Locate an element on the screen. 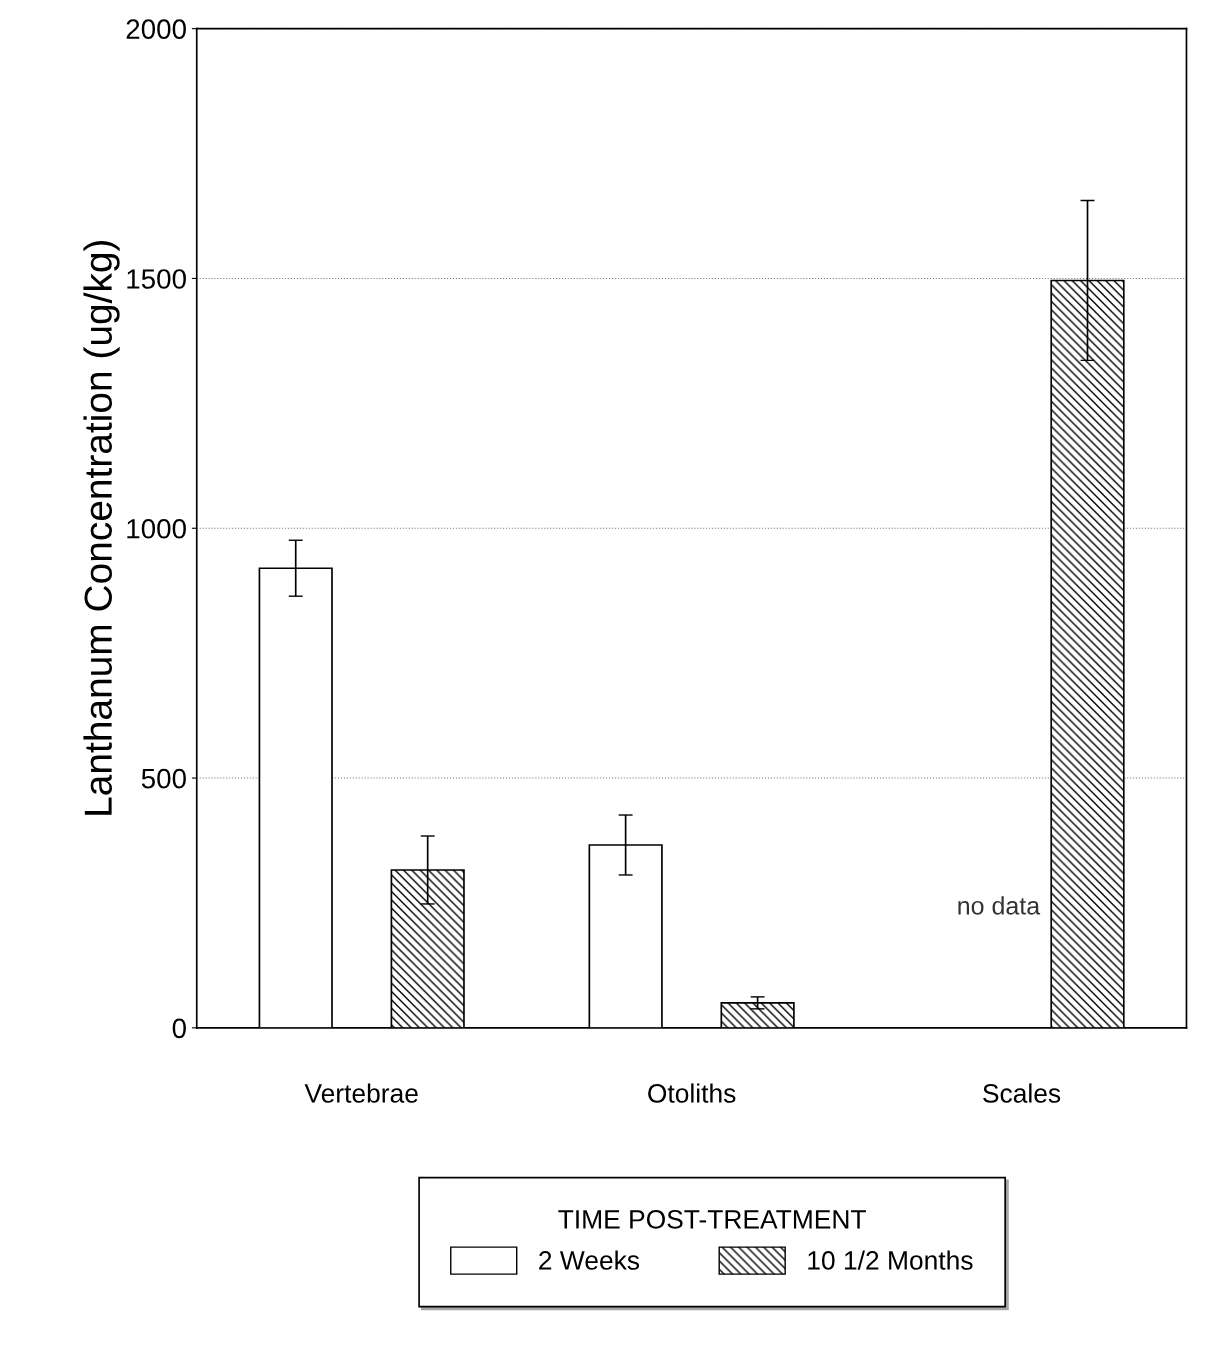 Image resolution: width=1207 pixels, height=1365 pixels. legend-label: 2 Weeks is located at coordinates (589, 1260).